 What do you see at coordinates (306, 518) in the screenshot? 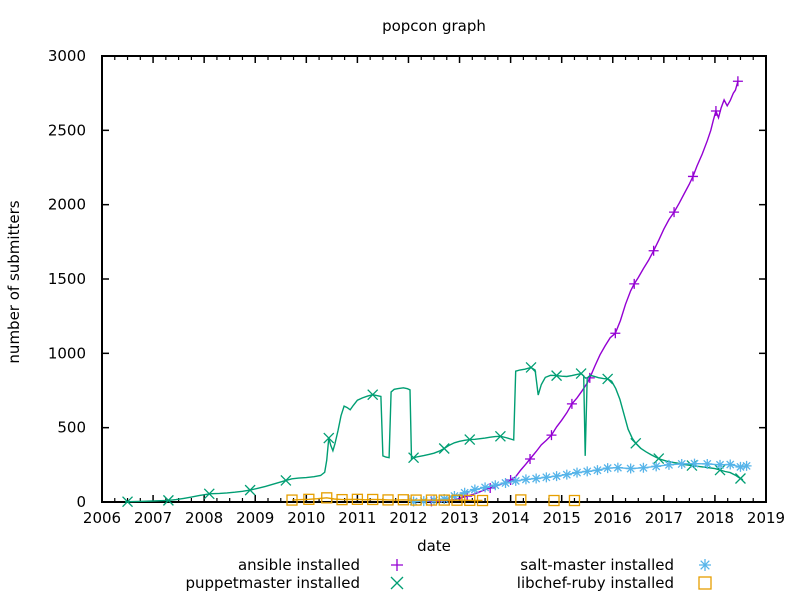
I see `x-tick-label: 2010` at bounding box center [306, 518].